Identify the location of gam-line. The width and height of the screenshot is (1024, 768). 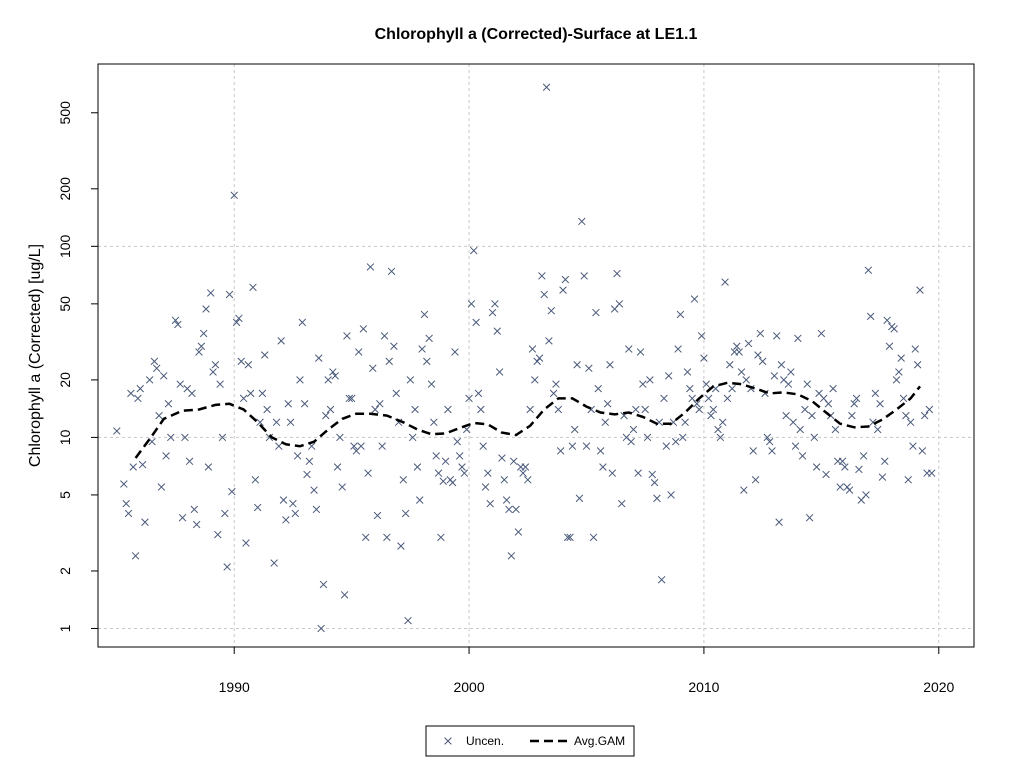
(527, 420).